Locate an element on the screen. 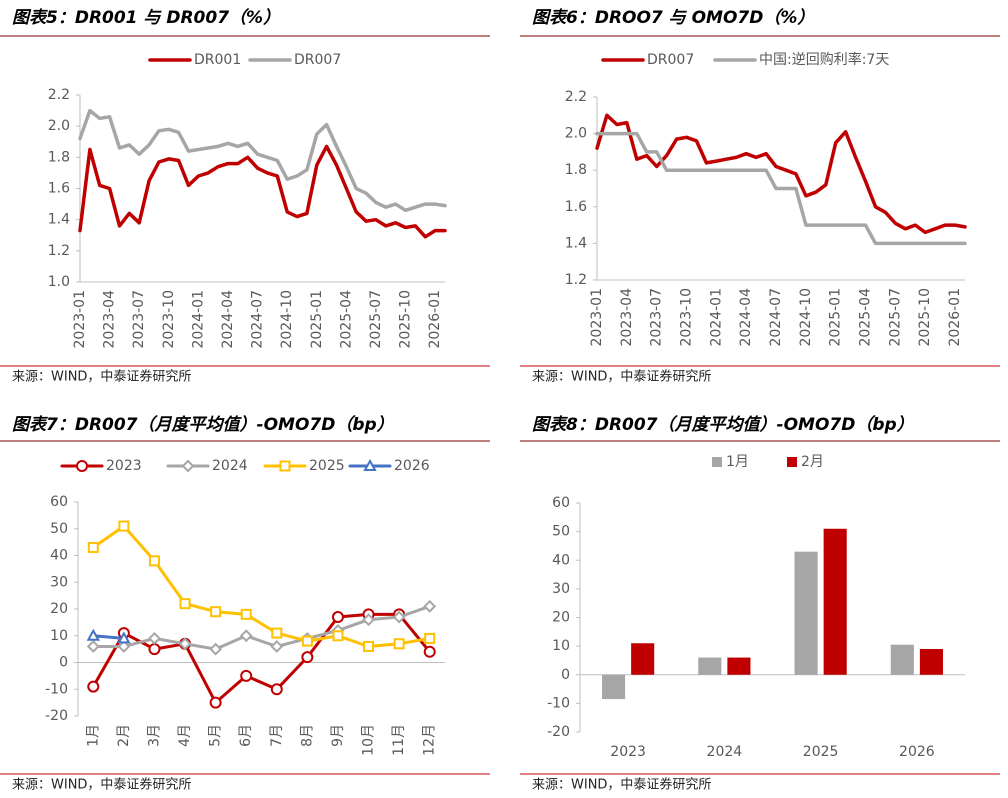 This screenshot has height=798, width=1008. x-tick-label: 5月 is located at coordinates (216, 735).